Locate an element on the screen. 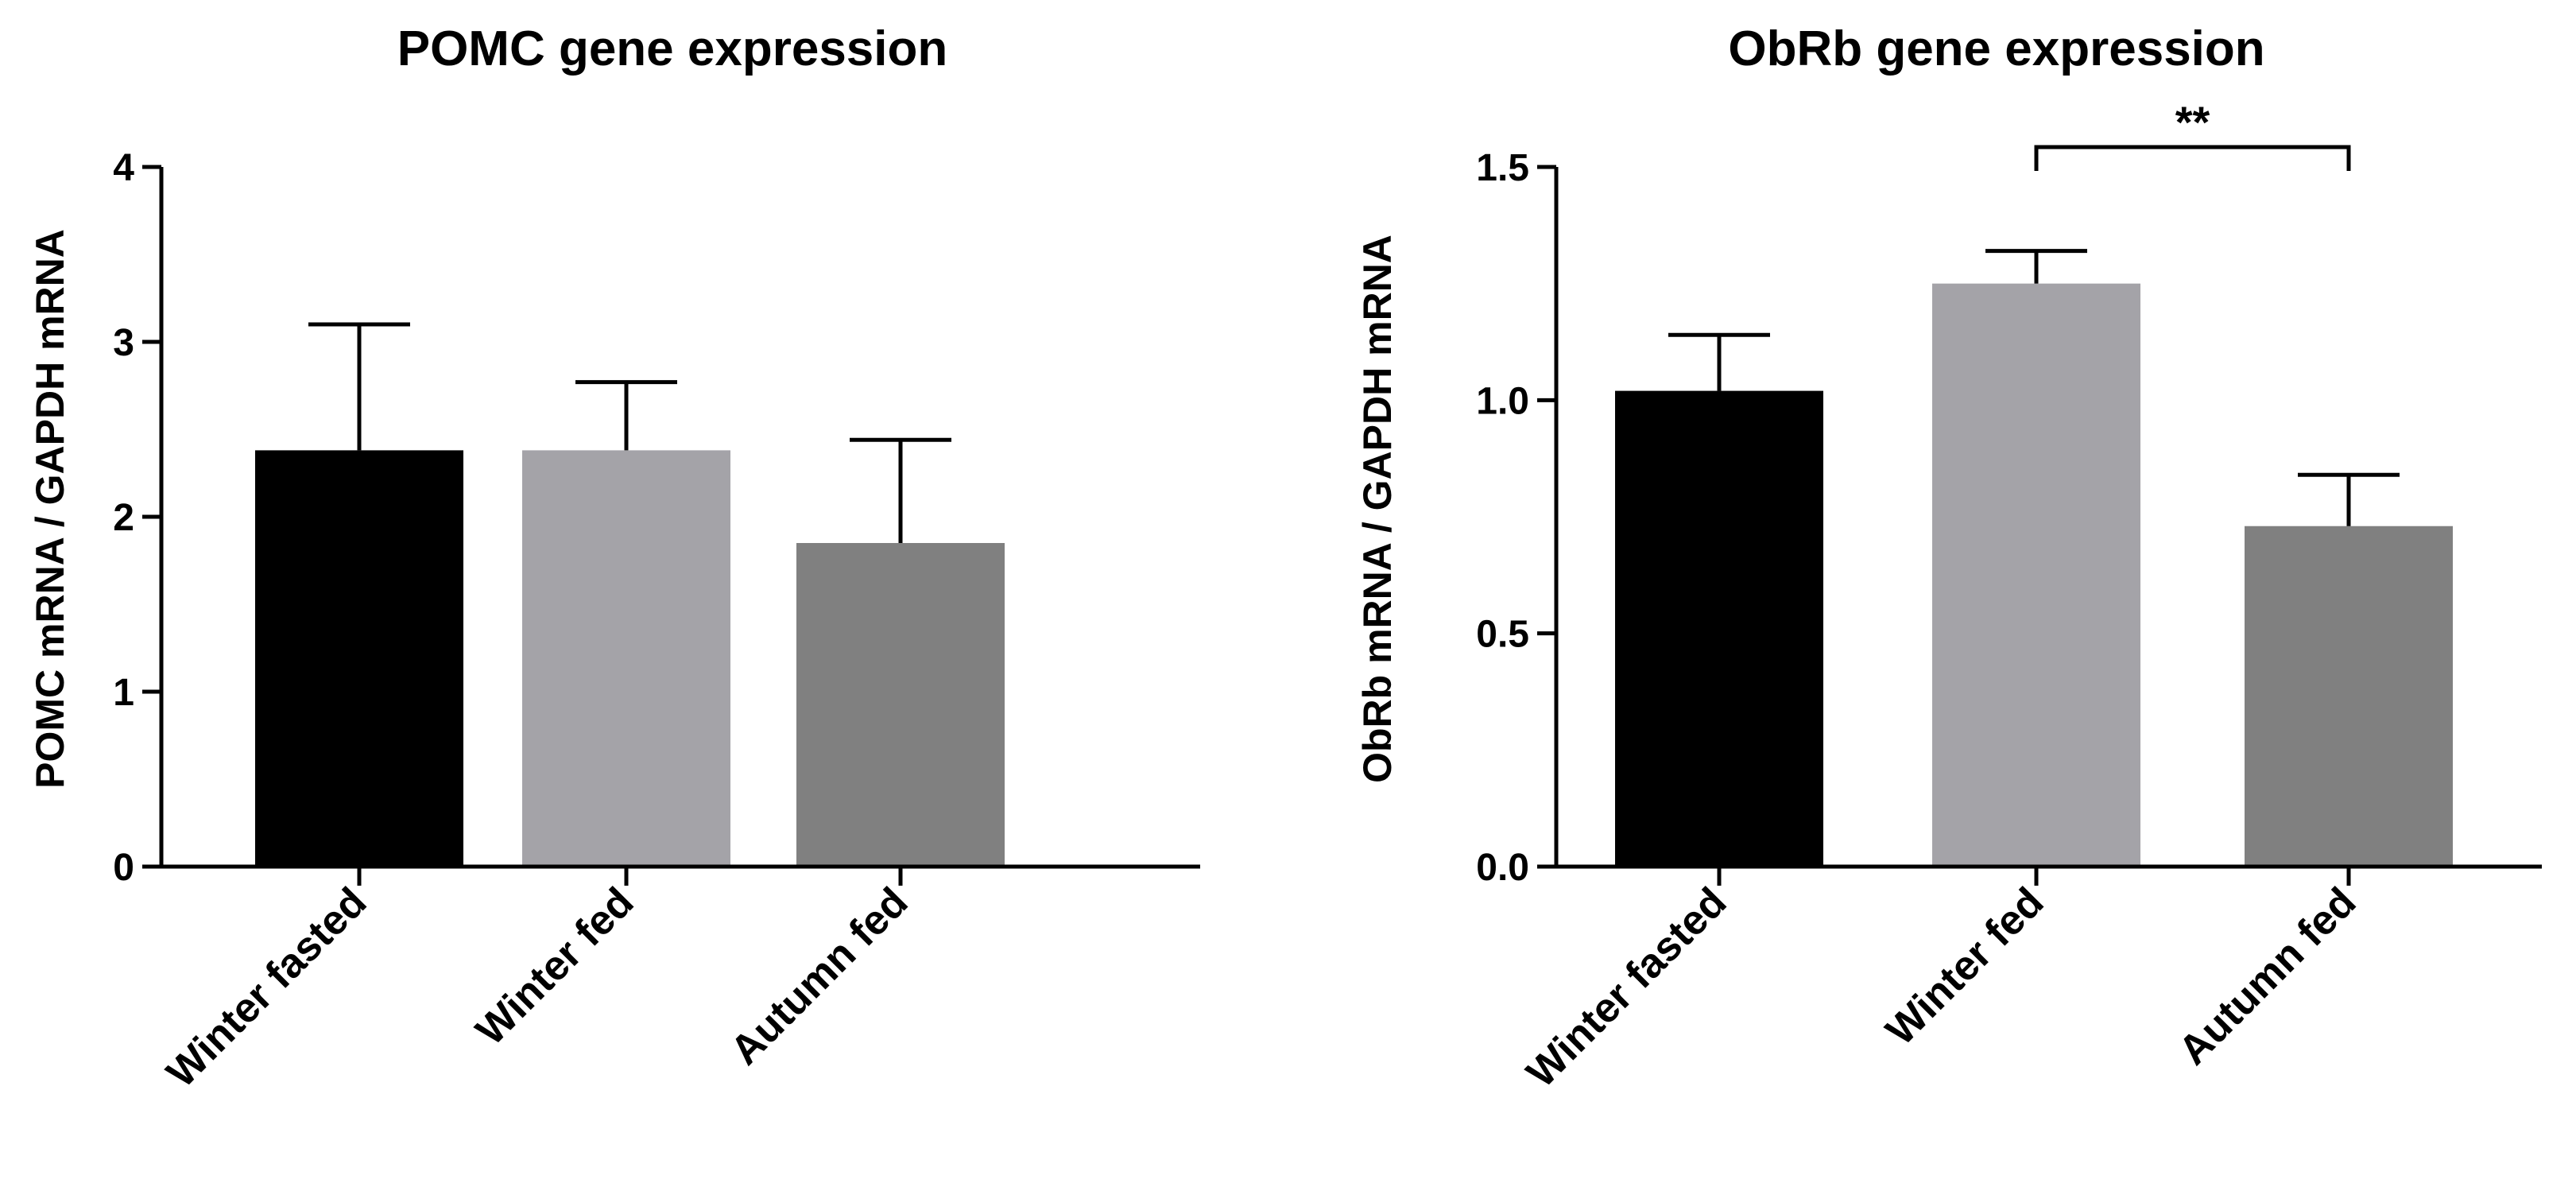  pomc-y-tick-label: 2 is located at coordinates (123, 518).